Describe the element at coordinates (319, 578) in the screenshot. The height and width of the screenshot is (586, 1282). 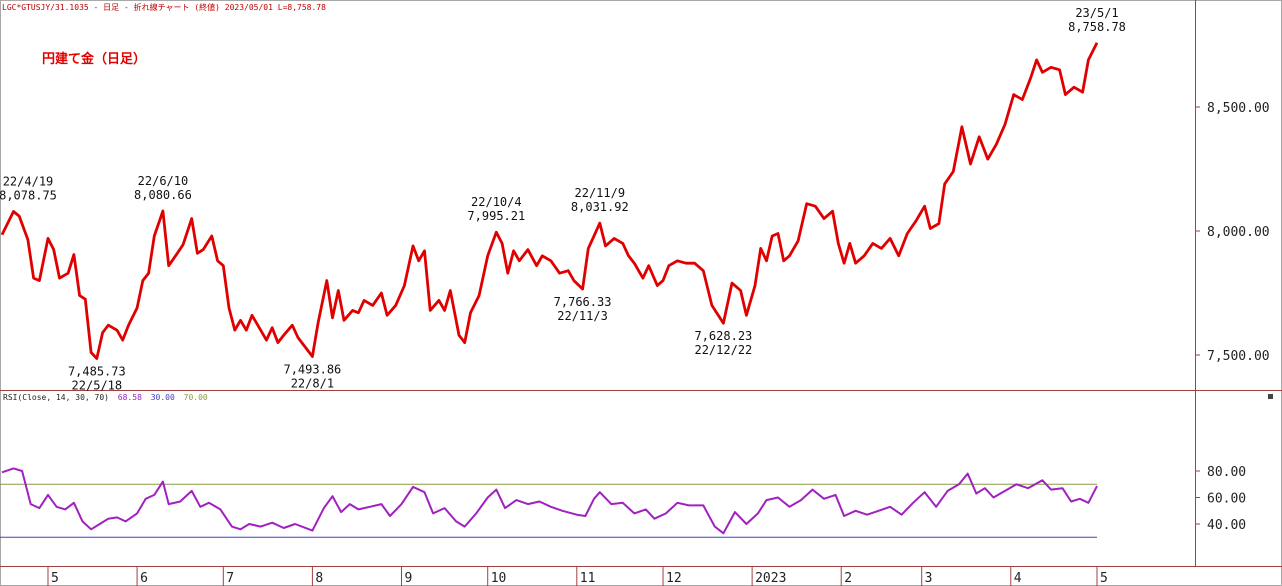
I see `x-tick-label: 8` at that location.